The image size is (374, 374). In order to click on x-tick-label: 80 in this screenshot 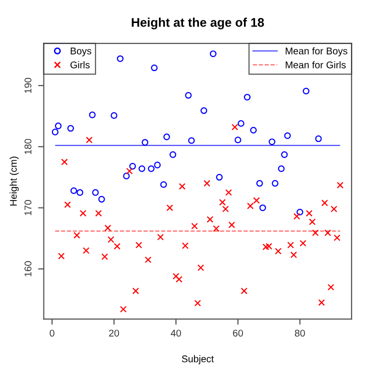, I will do `click(299, 333)`.